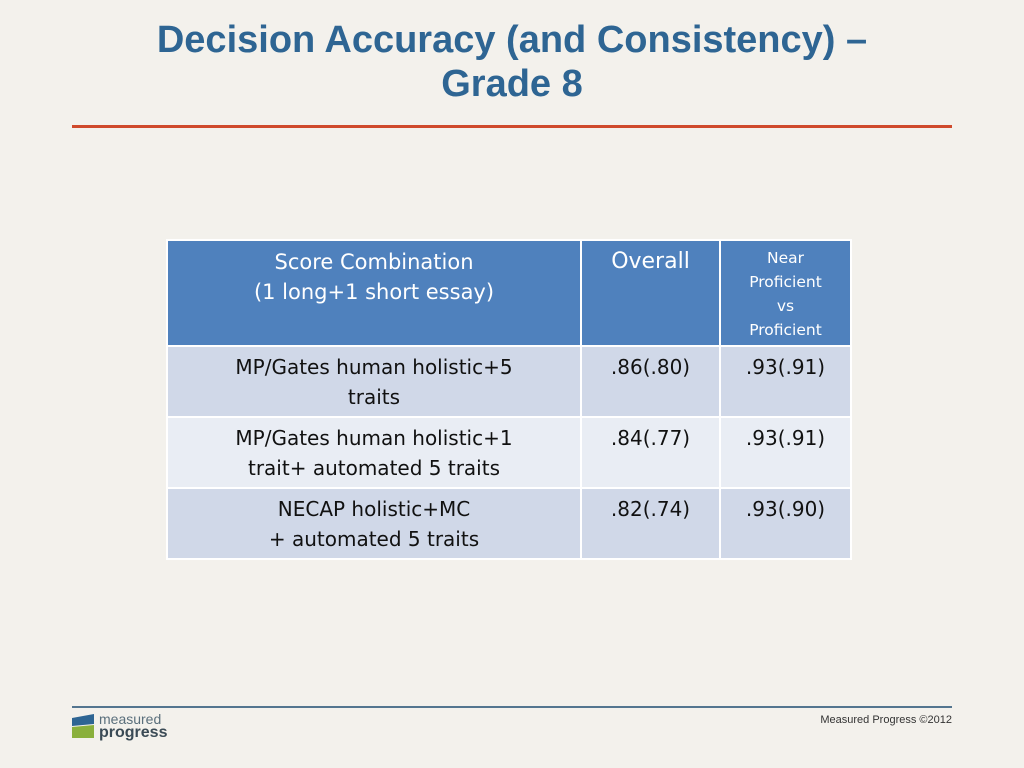  I want to click on cell-combo-line1: MP/Gates human holistic+5, so click(374, 367).